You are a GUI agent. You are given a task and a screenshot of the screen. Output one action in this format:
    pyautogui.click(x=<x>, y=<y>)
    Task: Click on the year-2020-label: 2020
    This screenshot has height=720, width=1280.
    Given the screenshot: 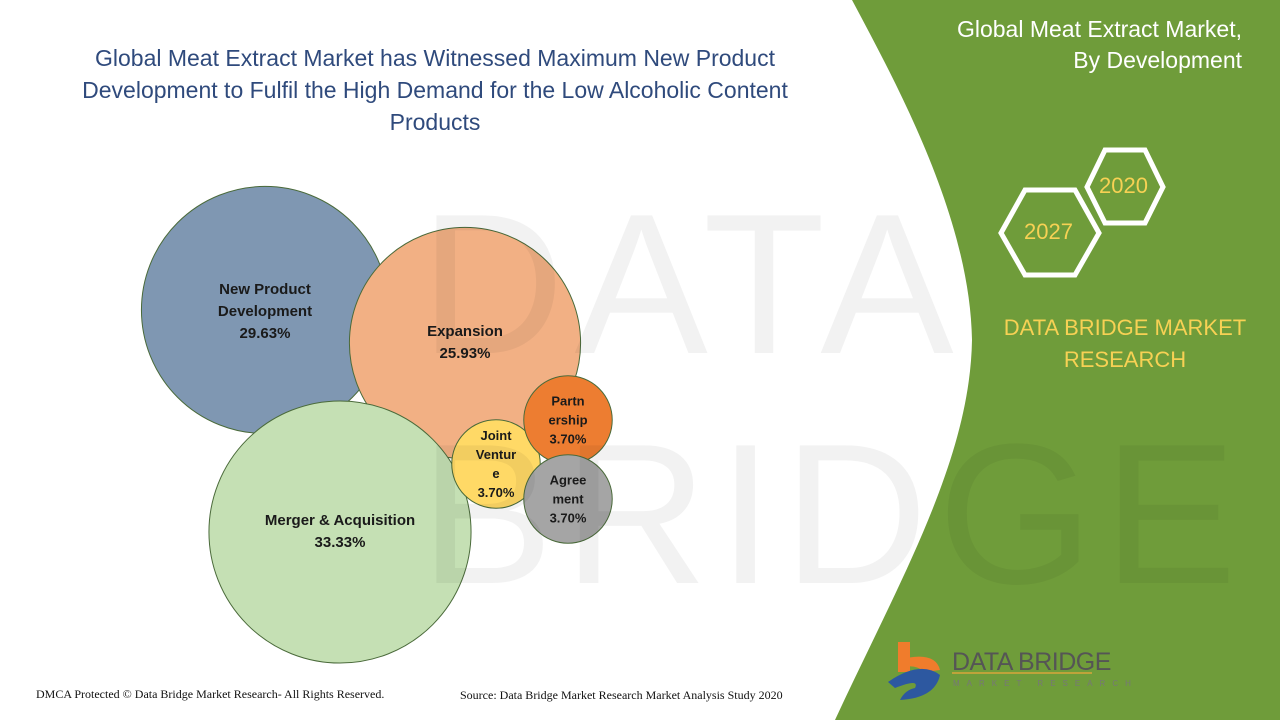 What is the action you would take?
    pyautogui.click(x=1123, y=185)
    